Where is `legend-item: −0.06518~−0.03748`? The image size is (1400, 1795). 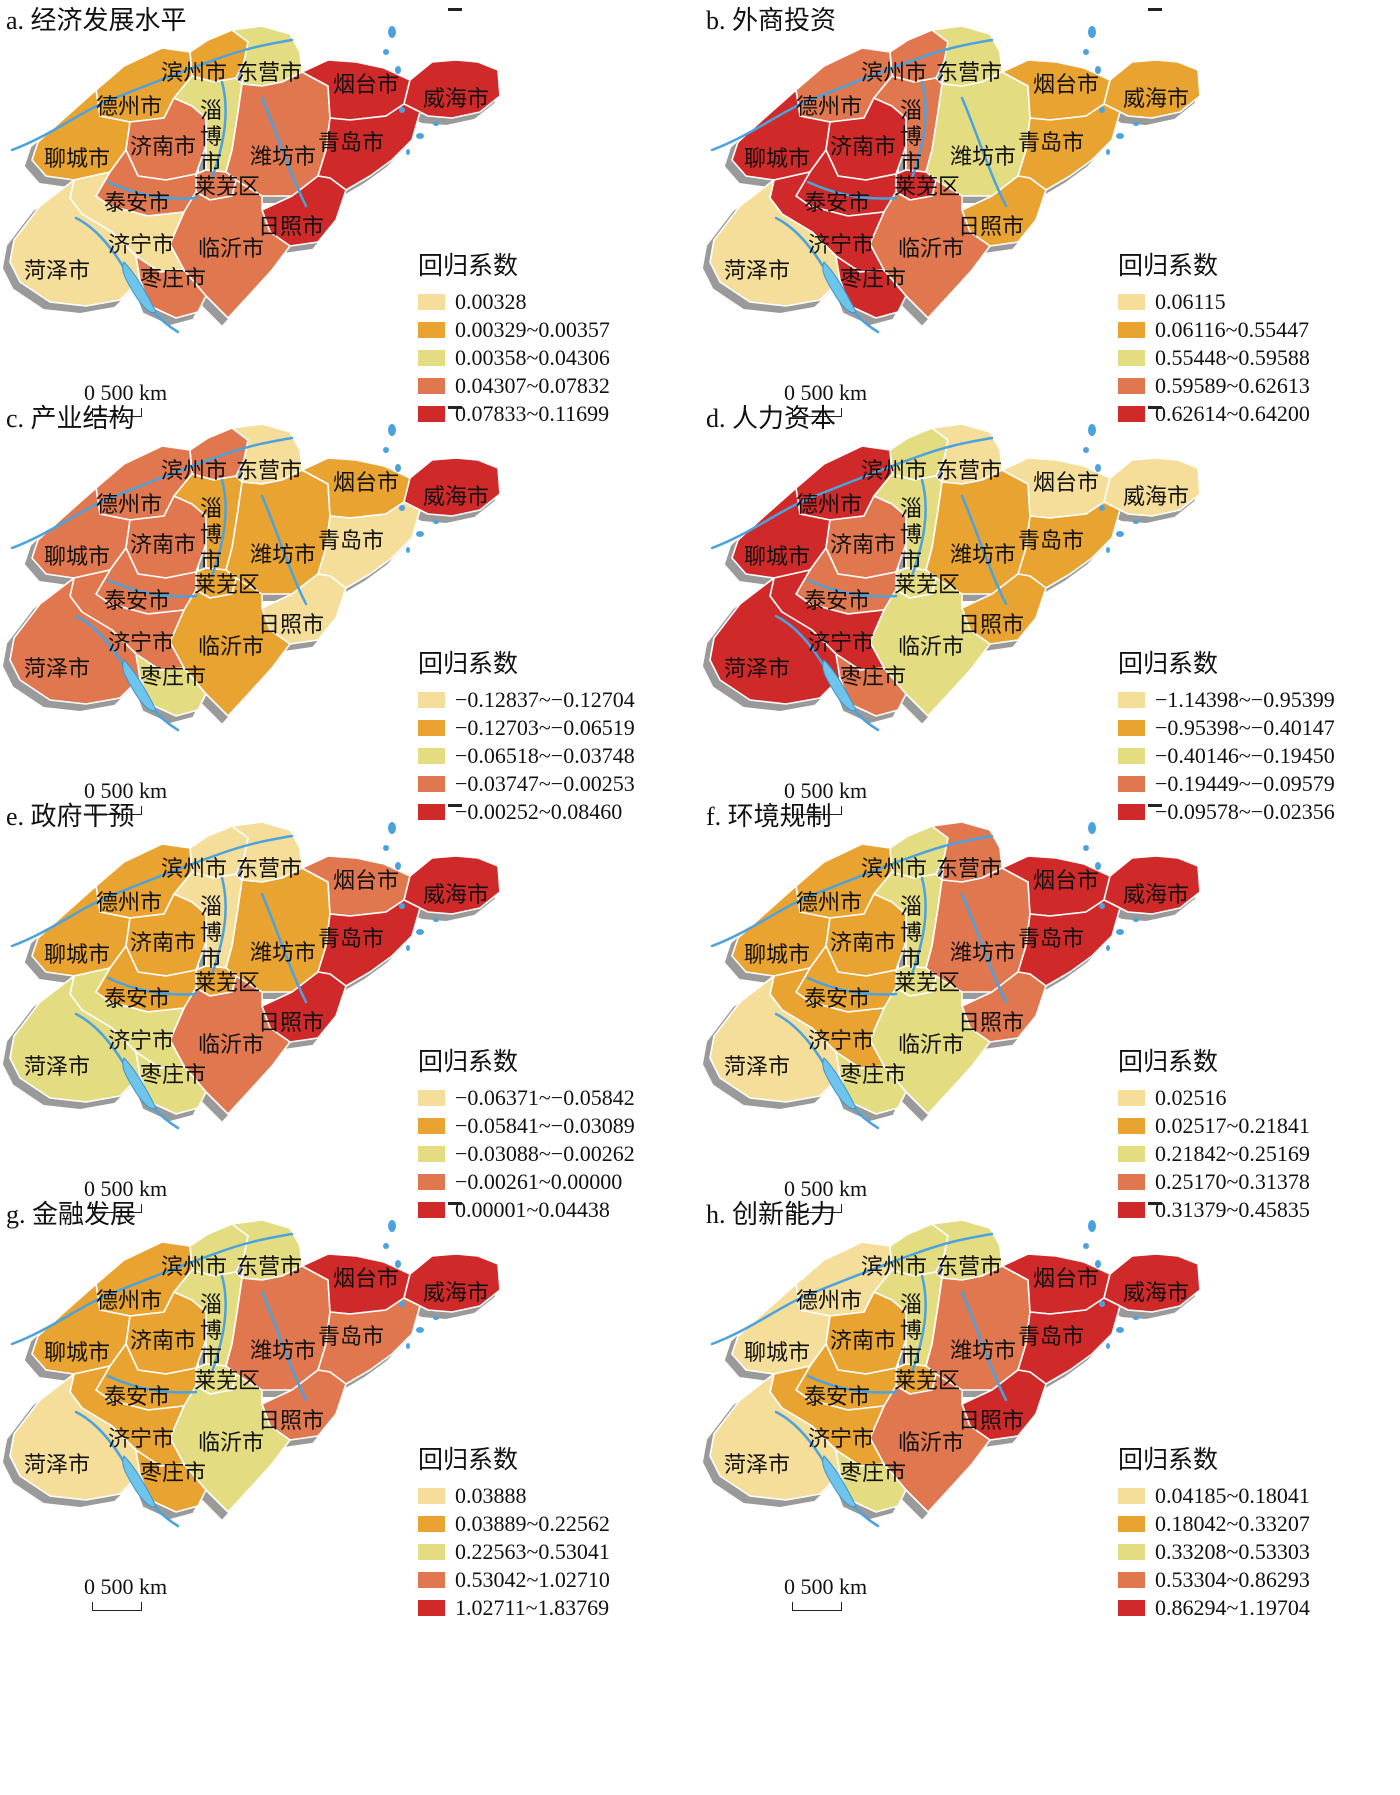 legend-item: −0.06518~−0.03748 is located at coordinates (526, 756).